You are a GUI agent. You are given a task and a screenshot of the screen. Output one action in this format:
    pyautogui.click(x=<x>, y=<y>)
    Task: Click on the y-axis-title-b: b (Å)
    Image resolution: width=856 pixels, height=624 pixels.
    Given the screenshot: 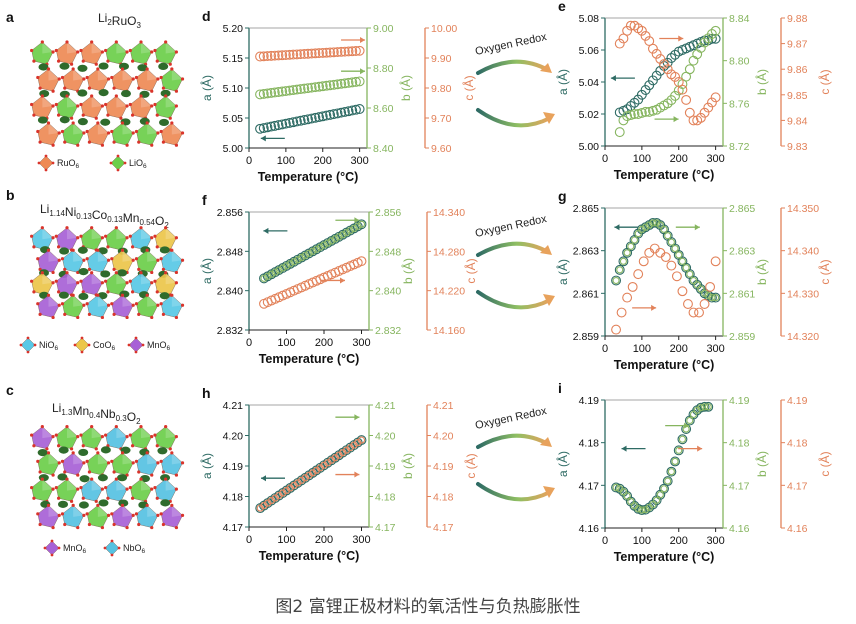 What is the action you would take?
    pyautogui.click(x=407, y=466)
    